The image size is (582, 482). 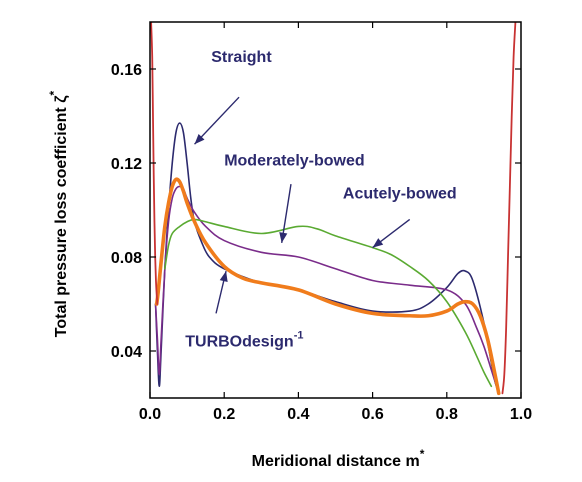 What do you see at coordinates (422, 454) in the screenshot?
I see `x-axis-label-sup: *` at bounding box center [422, 454].